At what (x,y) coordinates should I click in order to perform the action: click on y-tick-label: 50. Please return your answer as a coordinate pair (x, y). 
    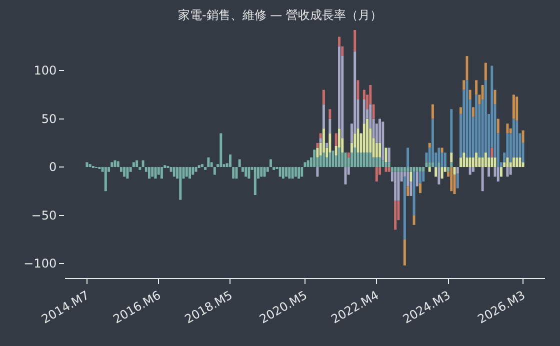
    Looking at the image, I should click on (49, 119).